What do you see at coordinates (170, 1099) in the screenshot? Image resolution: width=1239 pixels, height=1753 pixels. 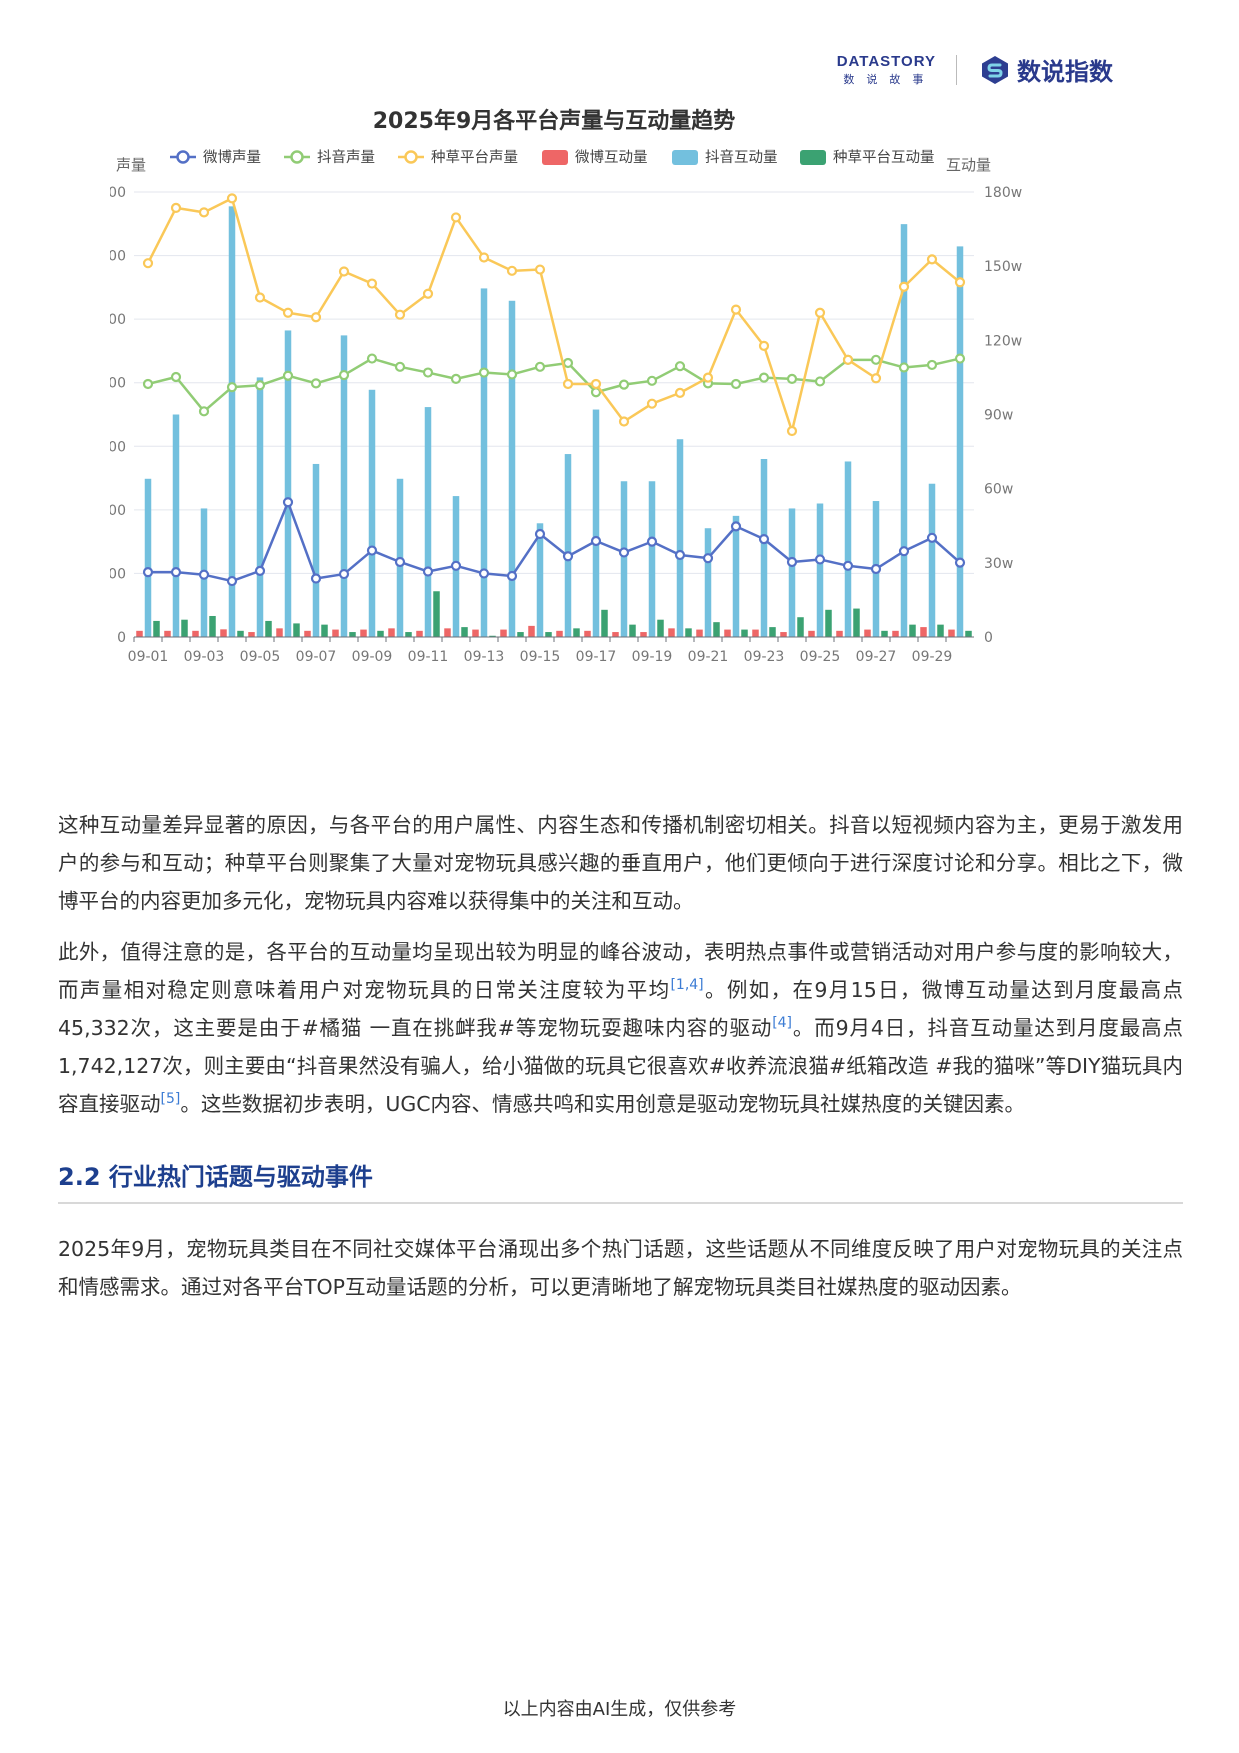 I see `citation-link: [5]` at bounding box center [170, 1099].